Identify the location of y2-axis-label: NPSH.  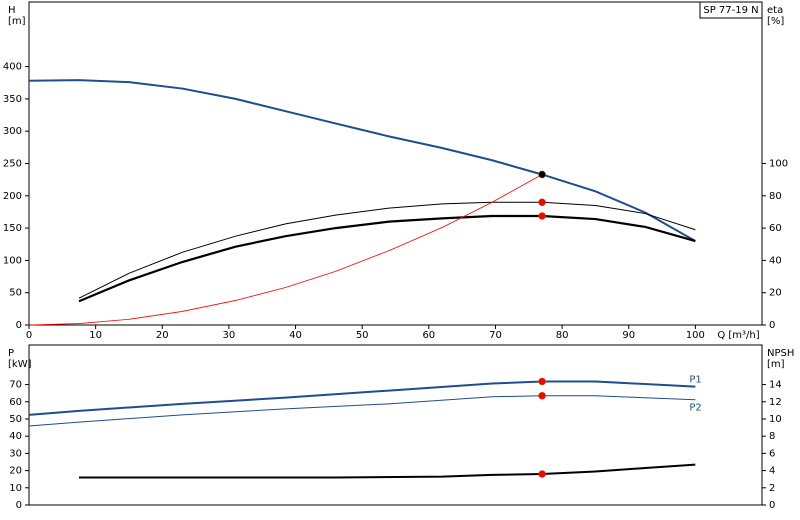
(780, 353).